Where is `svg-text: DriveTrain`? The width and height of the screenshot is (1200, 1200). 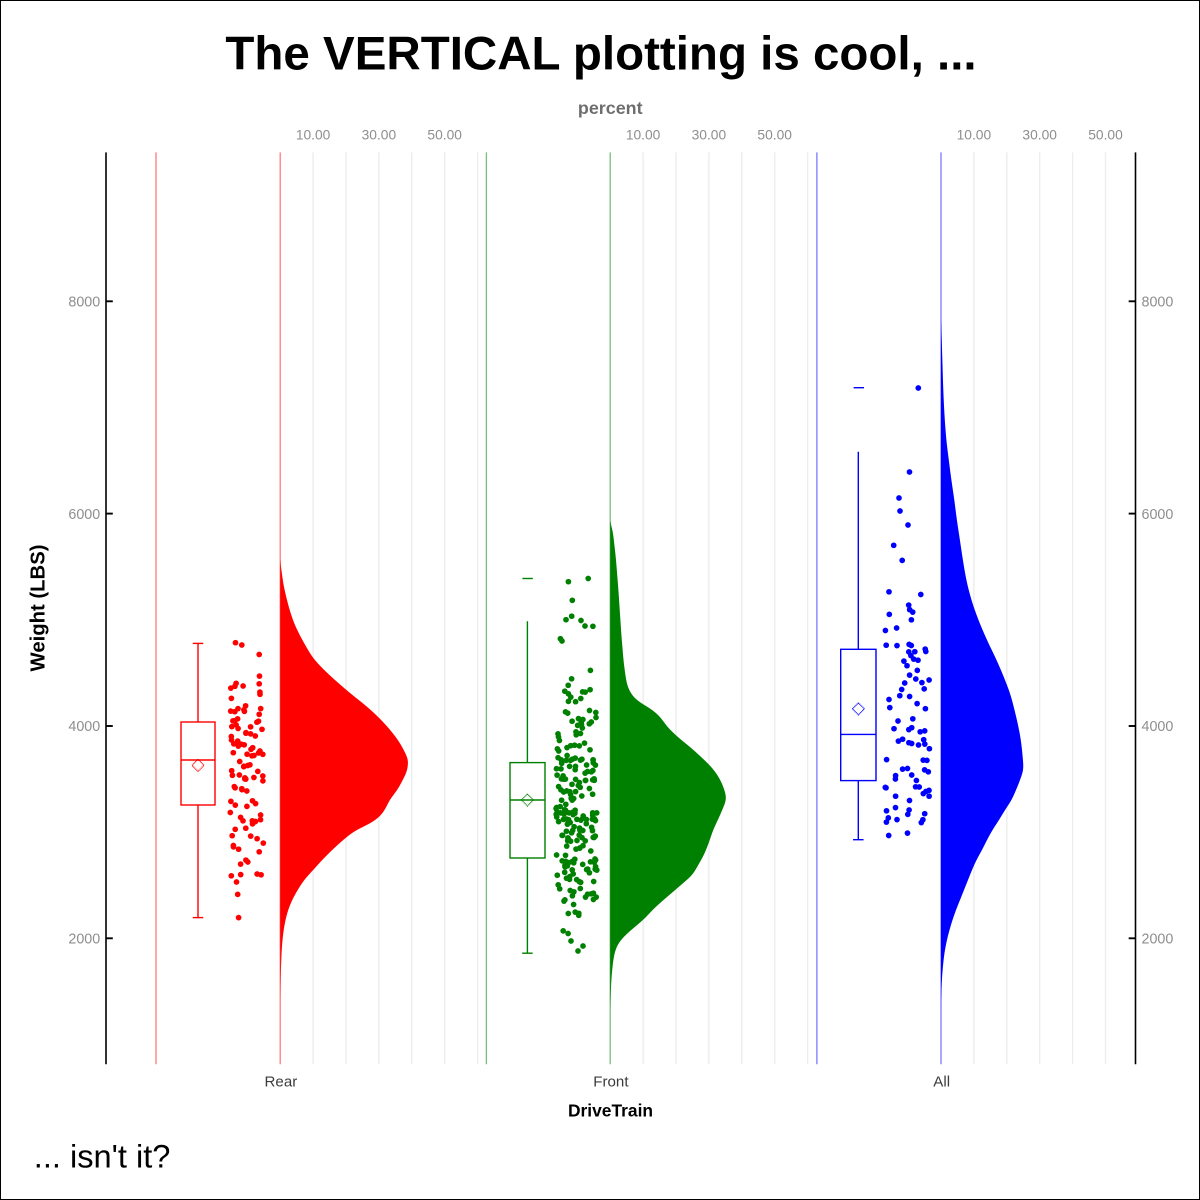 svg-text: DriveTrain is located at coordinates (610, 1111).